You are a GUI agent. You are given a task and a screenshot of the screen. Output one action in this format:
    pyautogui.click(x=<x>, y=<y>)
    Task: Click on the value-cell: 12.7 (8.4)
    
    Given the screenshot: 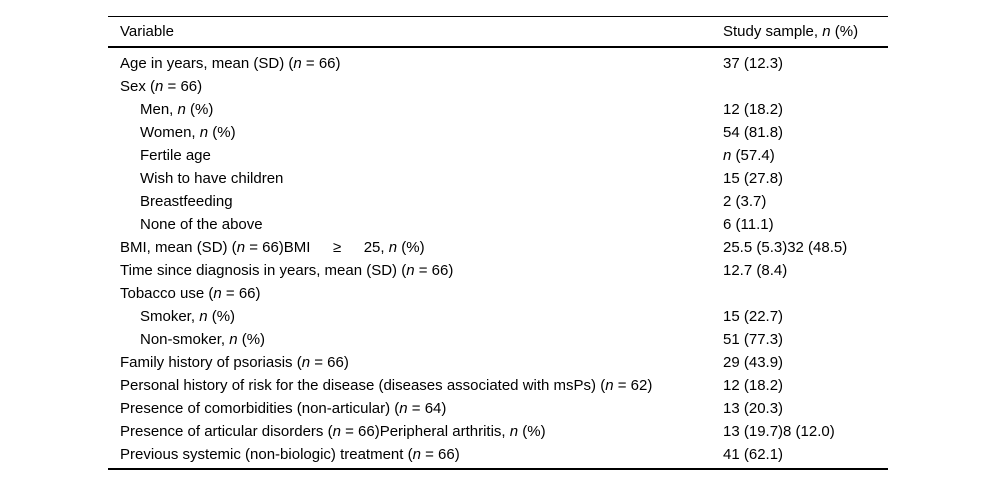 What is the action you would take?
    pyautogui.click(x=755, y=270)
    